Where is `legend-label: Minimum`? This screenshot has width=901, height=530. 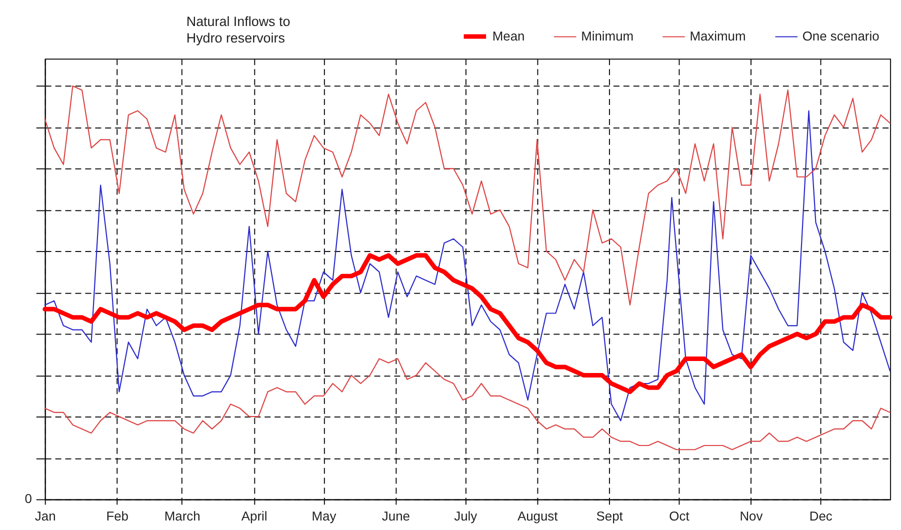
legend-label: Minimum is located at coordinates (607, 36).